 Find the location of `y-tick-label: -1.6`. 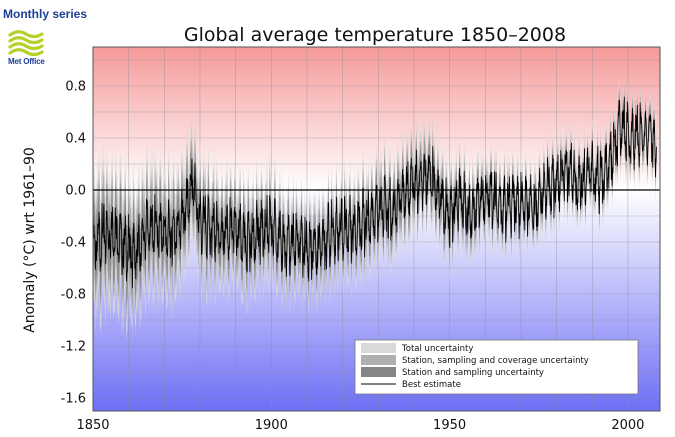

y-tick-label: -1.6 is located at coordinates (73, 399).